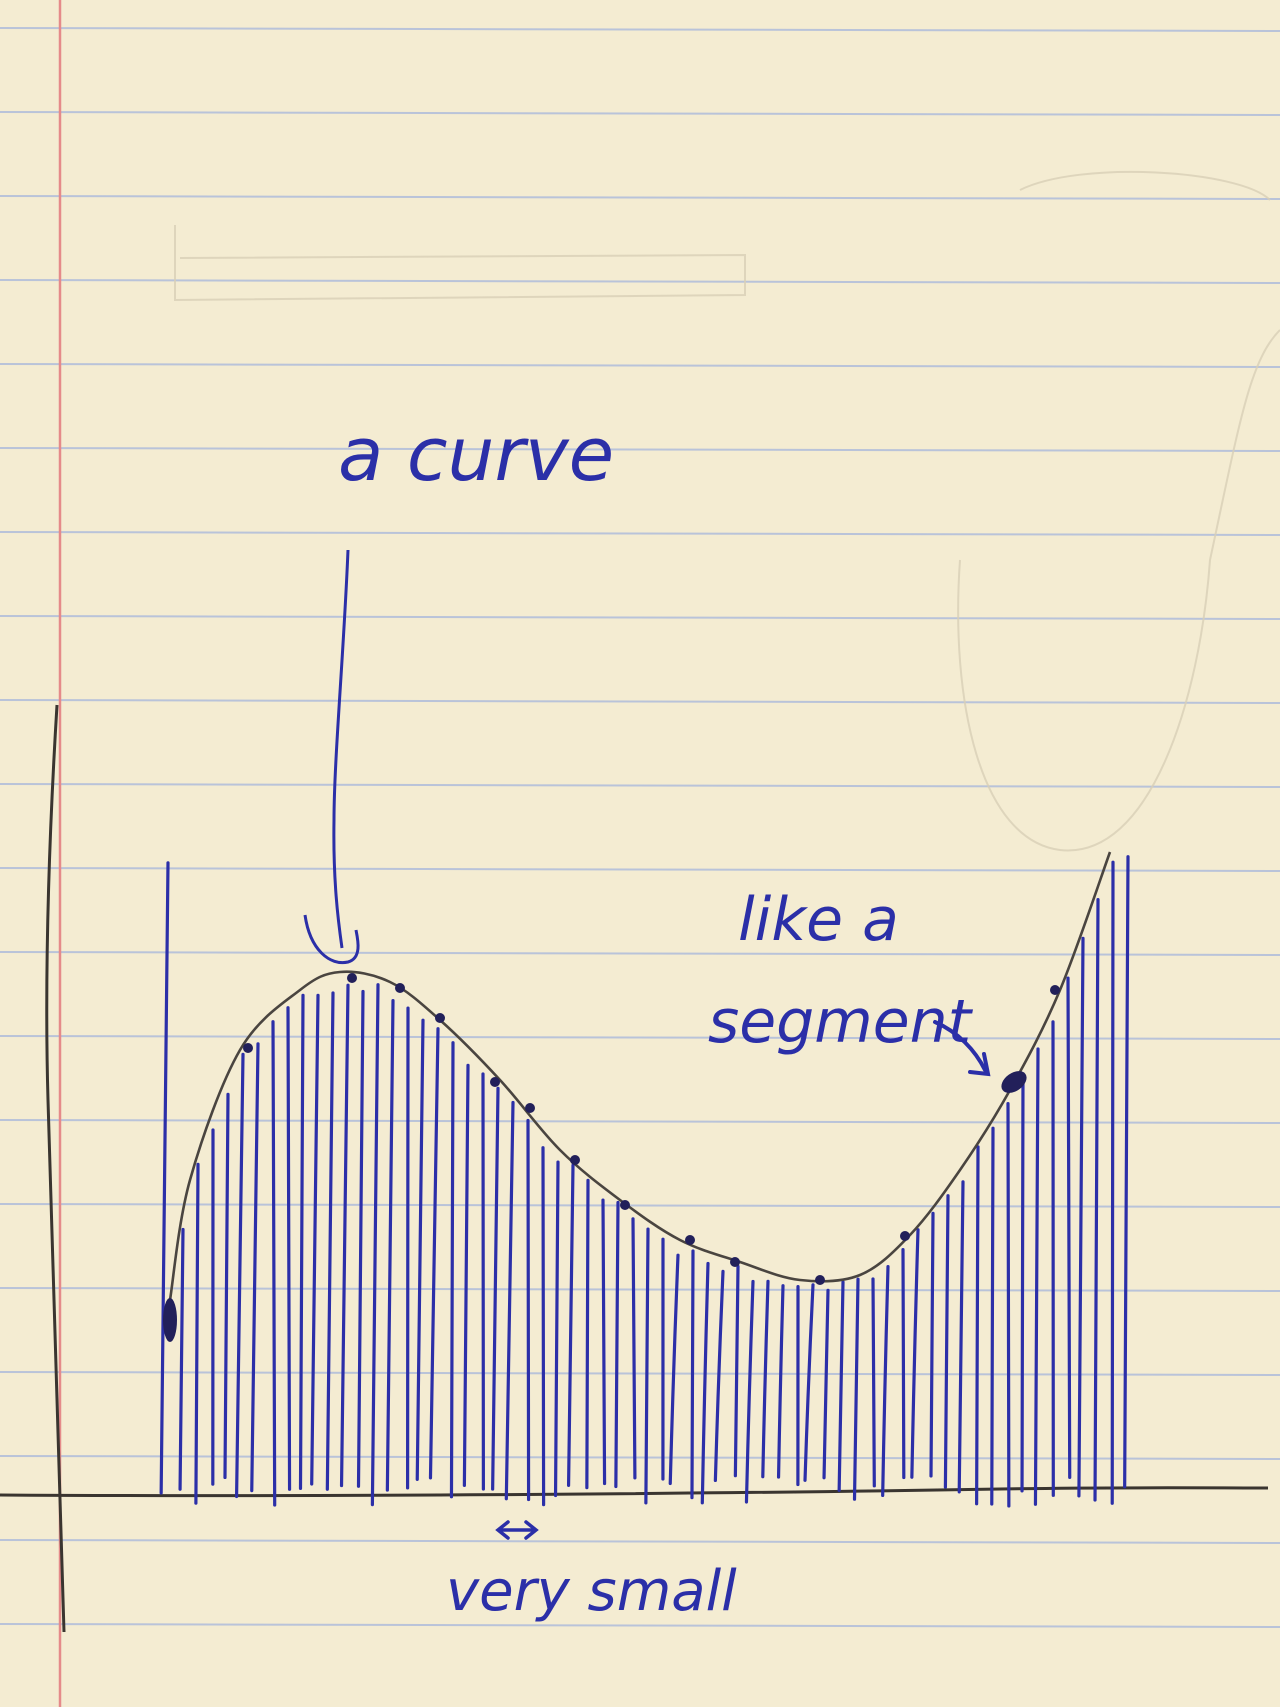 This screenshot has height=1707, width=1280. Describe the element at coordinates (818, 920) in the screenshot. I see `segment-label-line1: like a` at that location.